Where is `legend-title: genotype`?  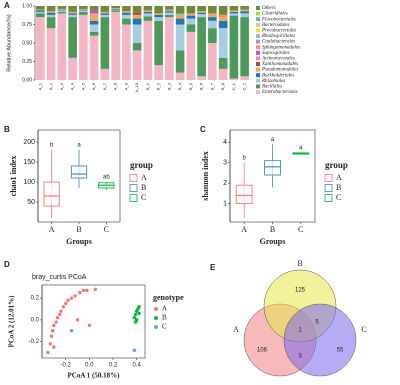
legend-title: genotype is located at coordinates (168, 297).